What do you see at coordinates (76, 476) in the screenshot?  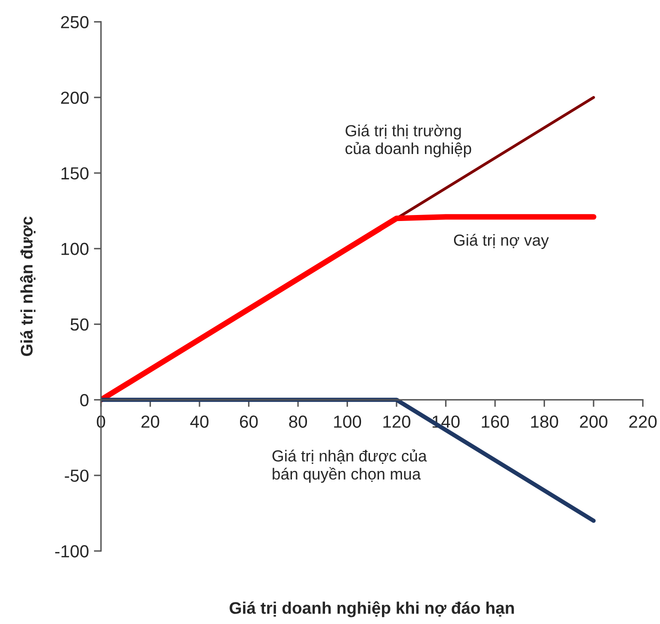 I see `y-tick-label: -50` at bounding box center [76, 476].